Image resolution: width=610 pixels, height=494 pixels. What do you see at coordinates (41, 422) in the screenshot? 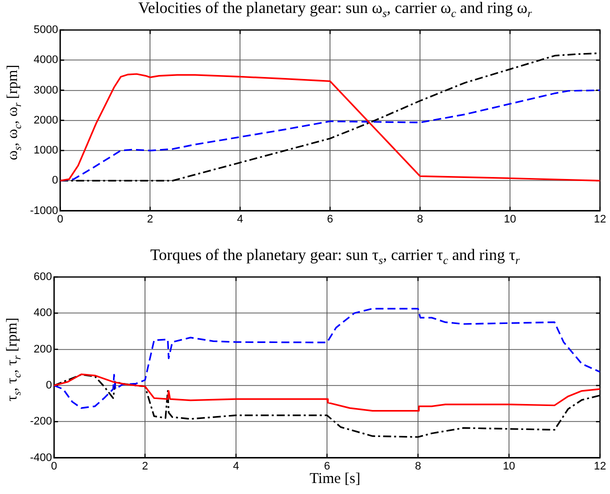
I see `y-tick-label: -200` at bounding box center [41, 422].